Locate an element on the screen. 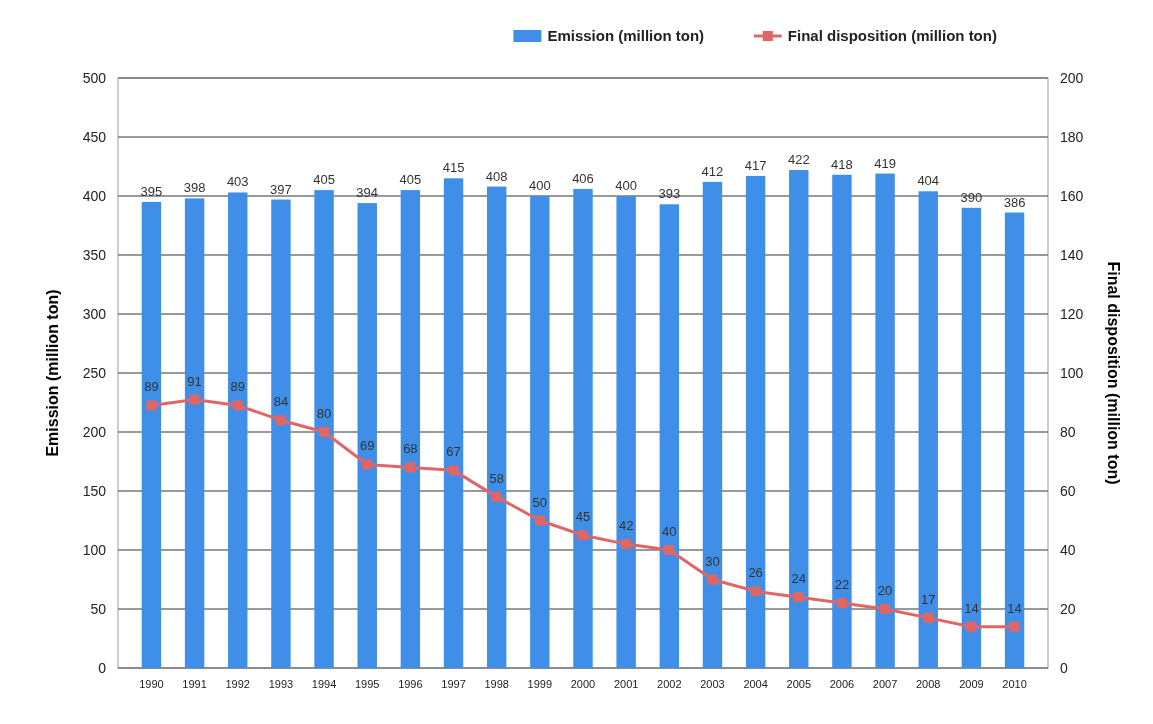 Image resolution: width=1153 pixels, height=724 pixels. data-label: 418 is located at coordinates (842, 164).